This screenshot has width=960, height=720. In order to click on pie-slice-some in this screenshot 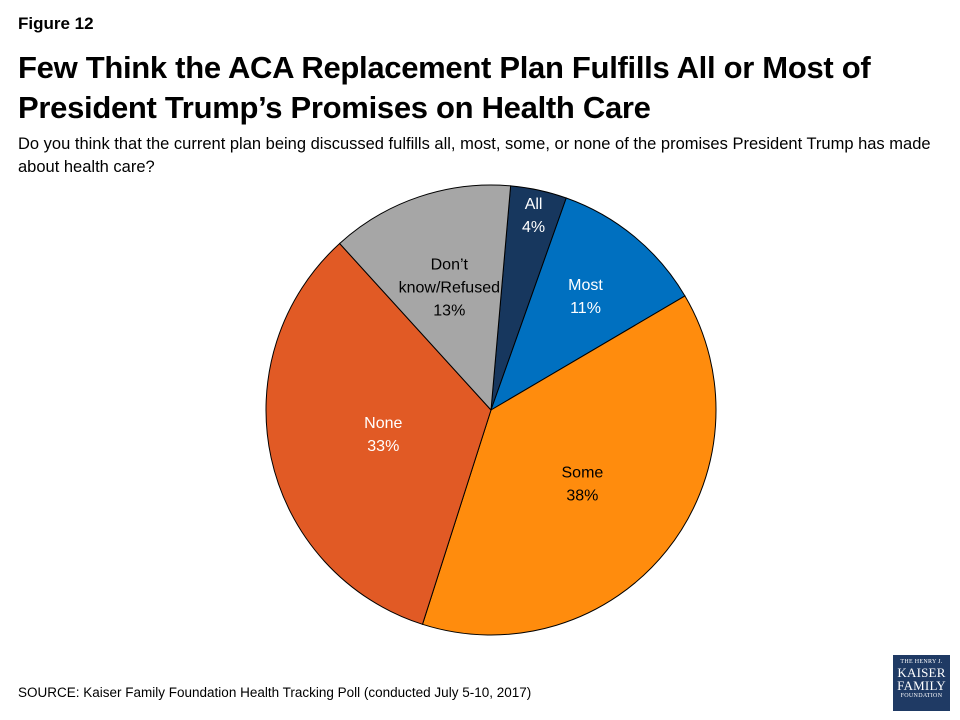, I will do `click(569, 465)`.